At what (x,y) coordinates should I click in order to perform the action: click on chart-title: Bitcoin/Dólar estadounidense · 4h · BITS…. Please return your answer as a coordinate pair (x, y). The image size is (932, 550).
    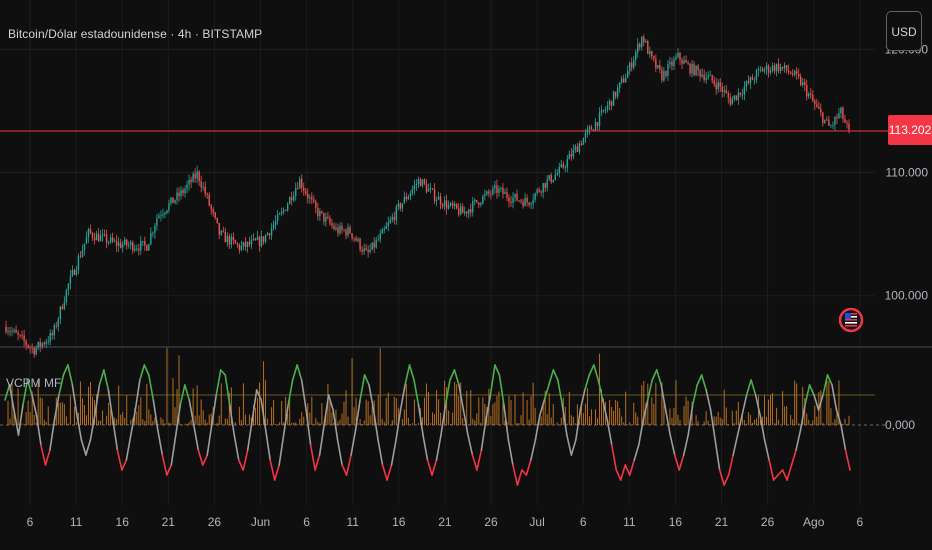
    Looking at the image, I should click on (135, 34).